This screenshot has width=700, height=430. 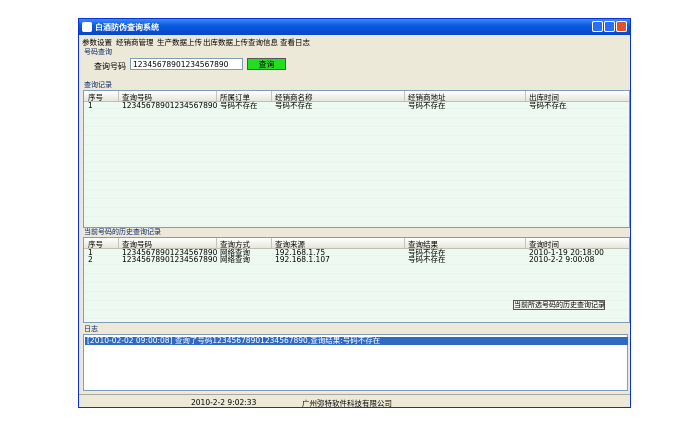 What do you see at coordinates (98, 85) in the screenshot?
I see `section-label: 查询记录` at bounding box center [98, 85].